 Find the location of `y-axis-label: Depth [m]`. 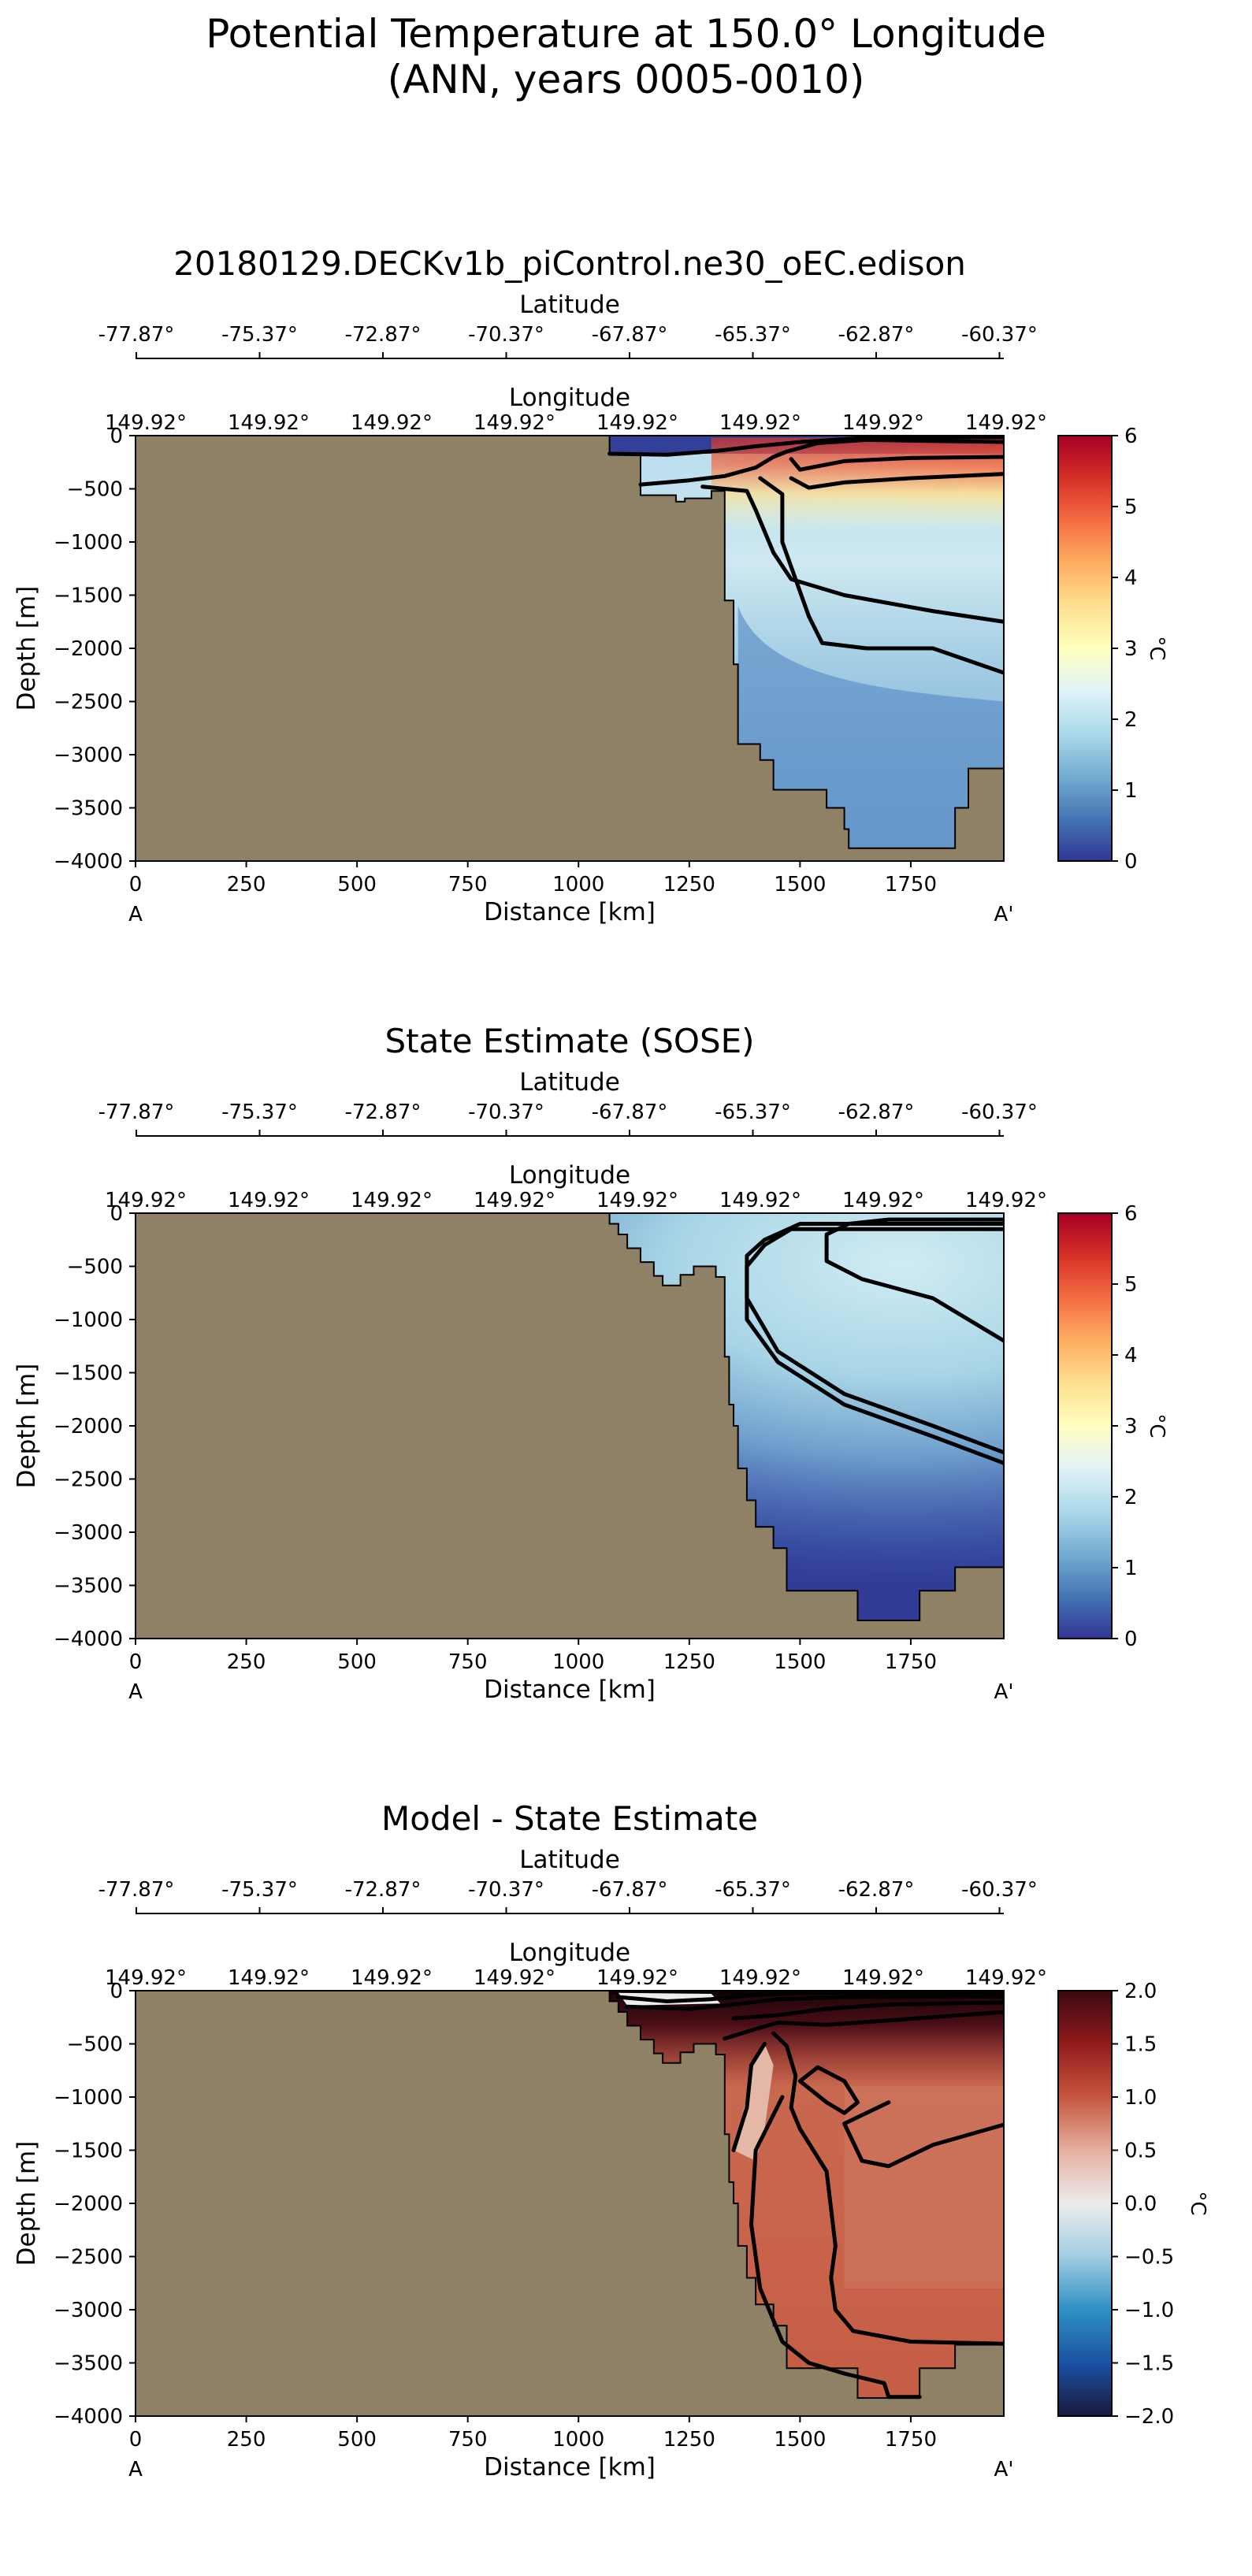

y-axis-label: Depth [m] is located at coordinates (27, 1426).